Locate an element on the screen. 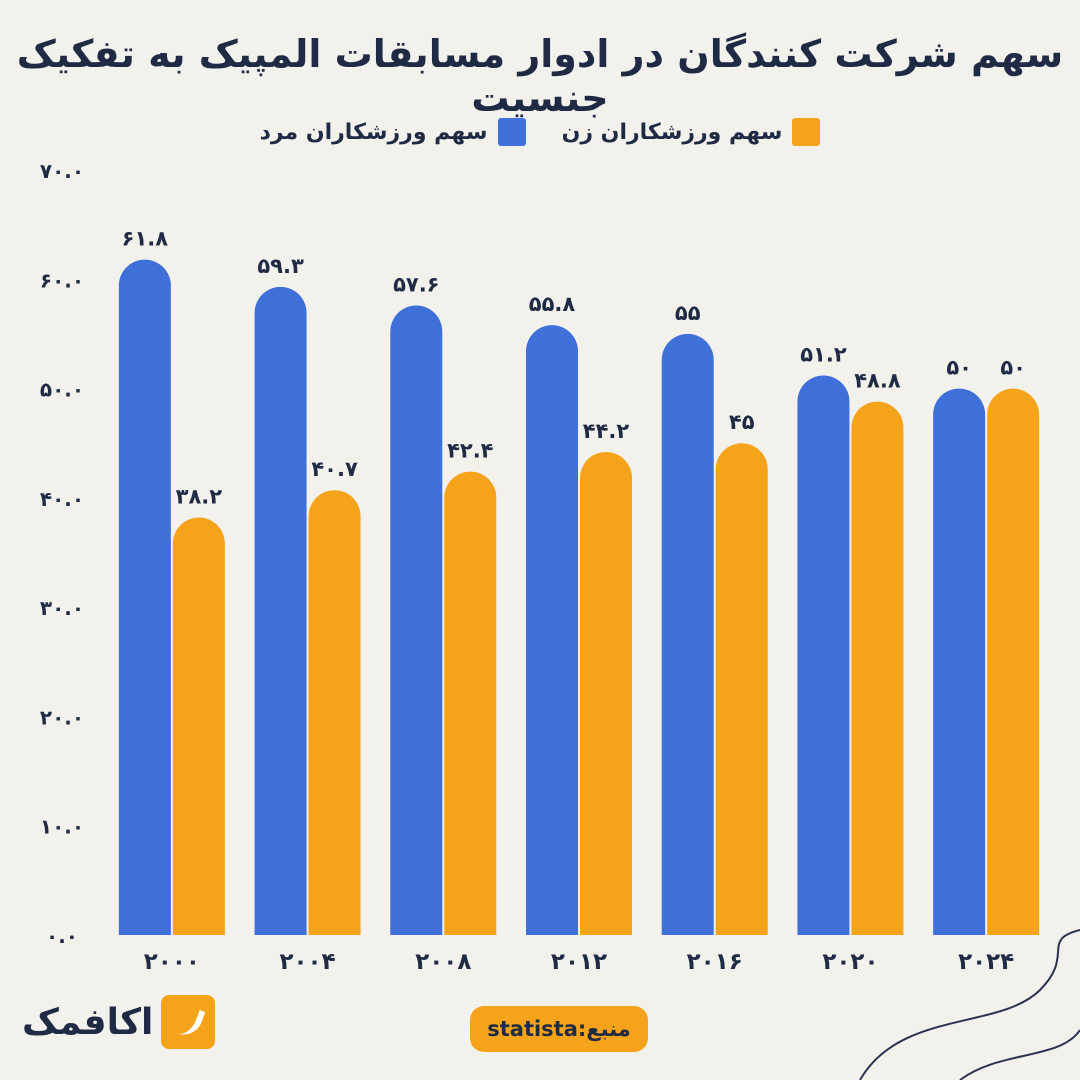  source-badge: منبع:statista is located at coordinates (559, 1029).